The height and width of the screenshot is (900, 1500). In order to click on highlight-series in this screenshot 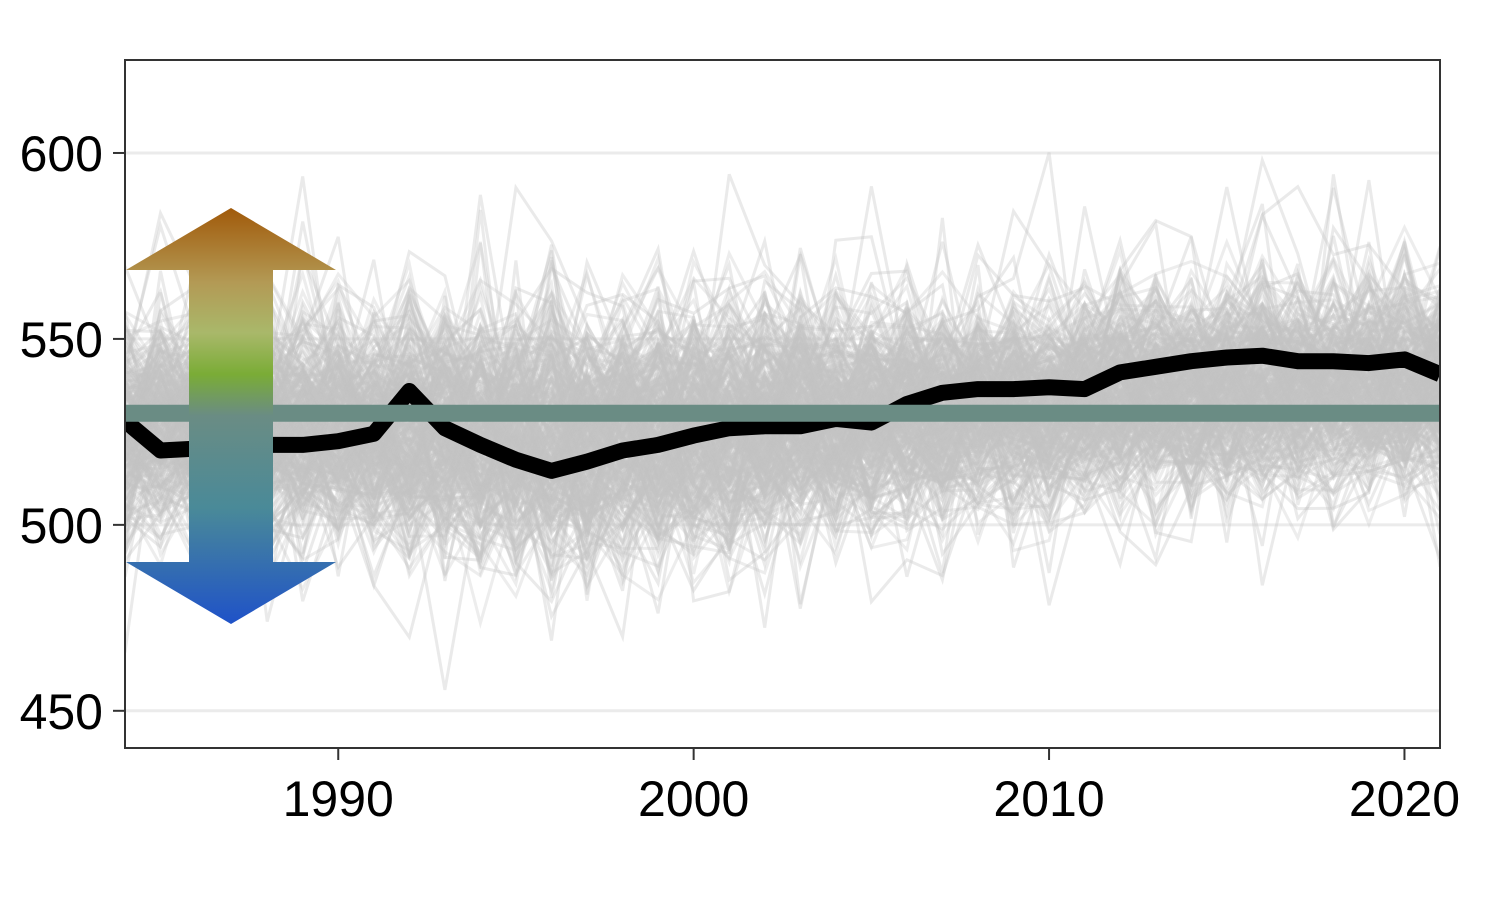, I will do `click(782, 413)`.